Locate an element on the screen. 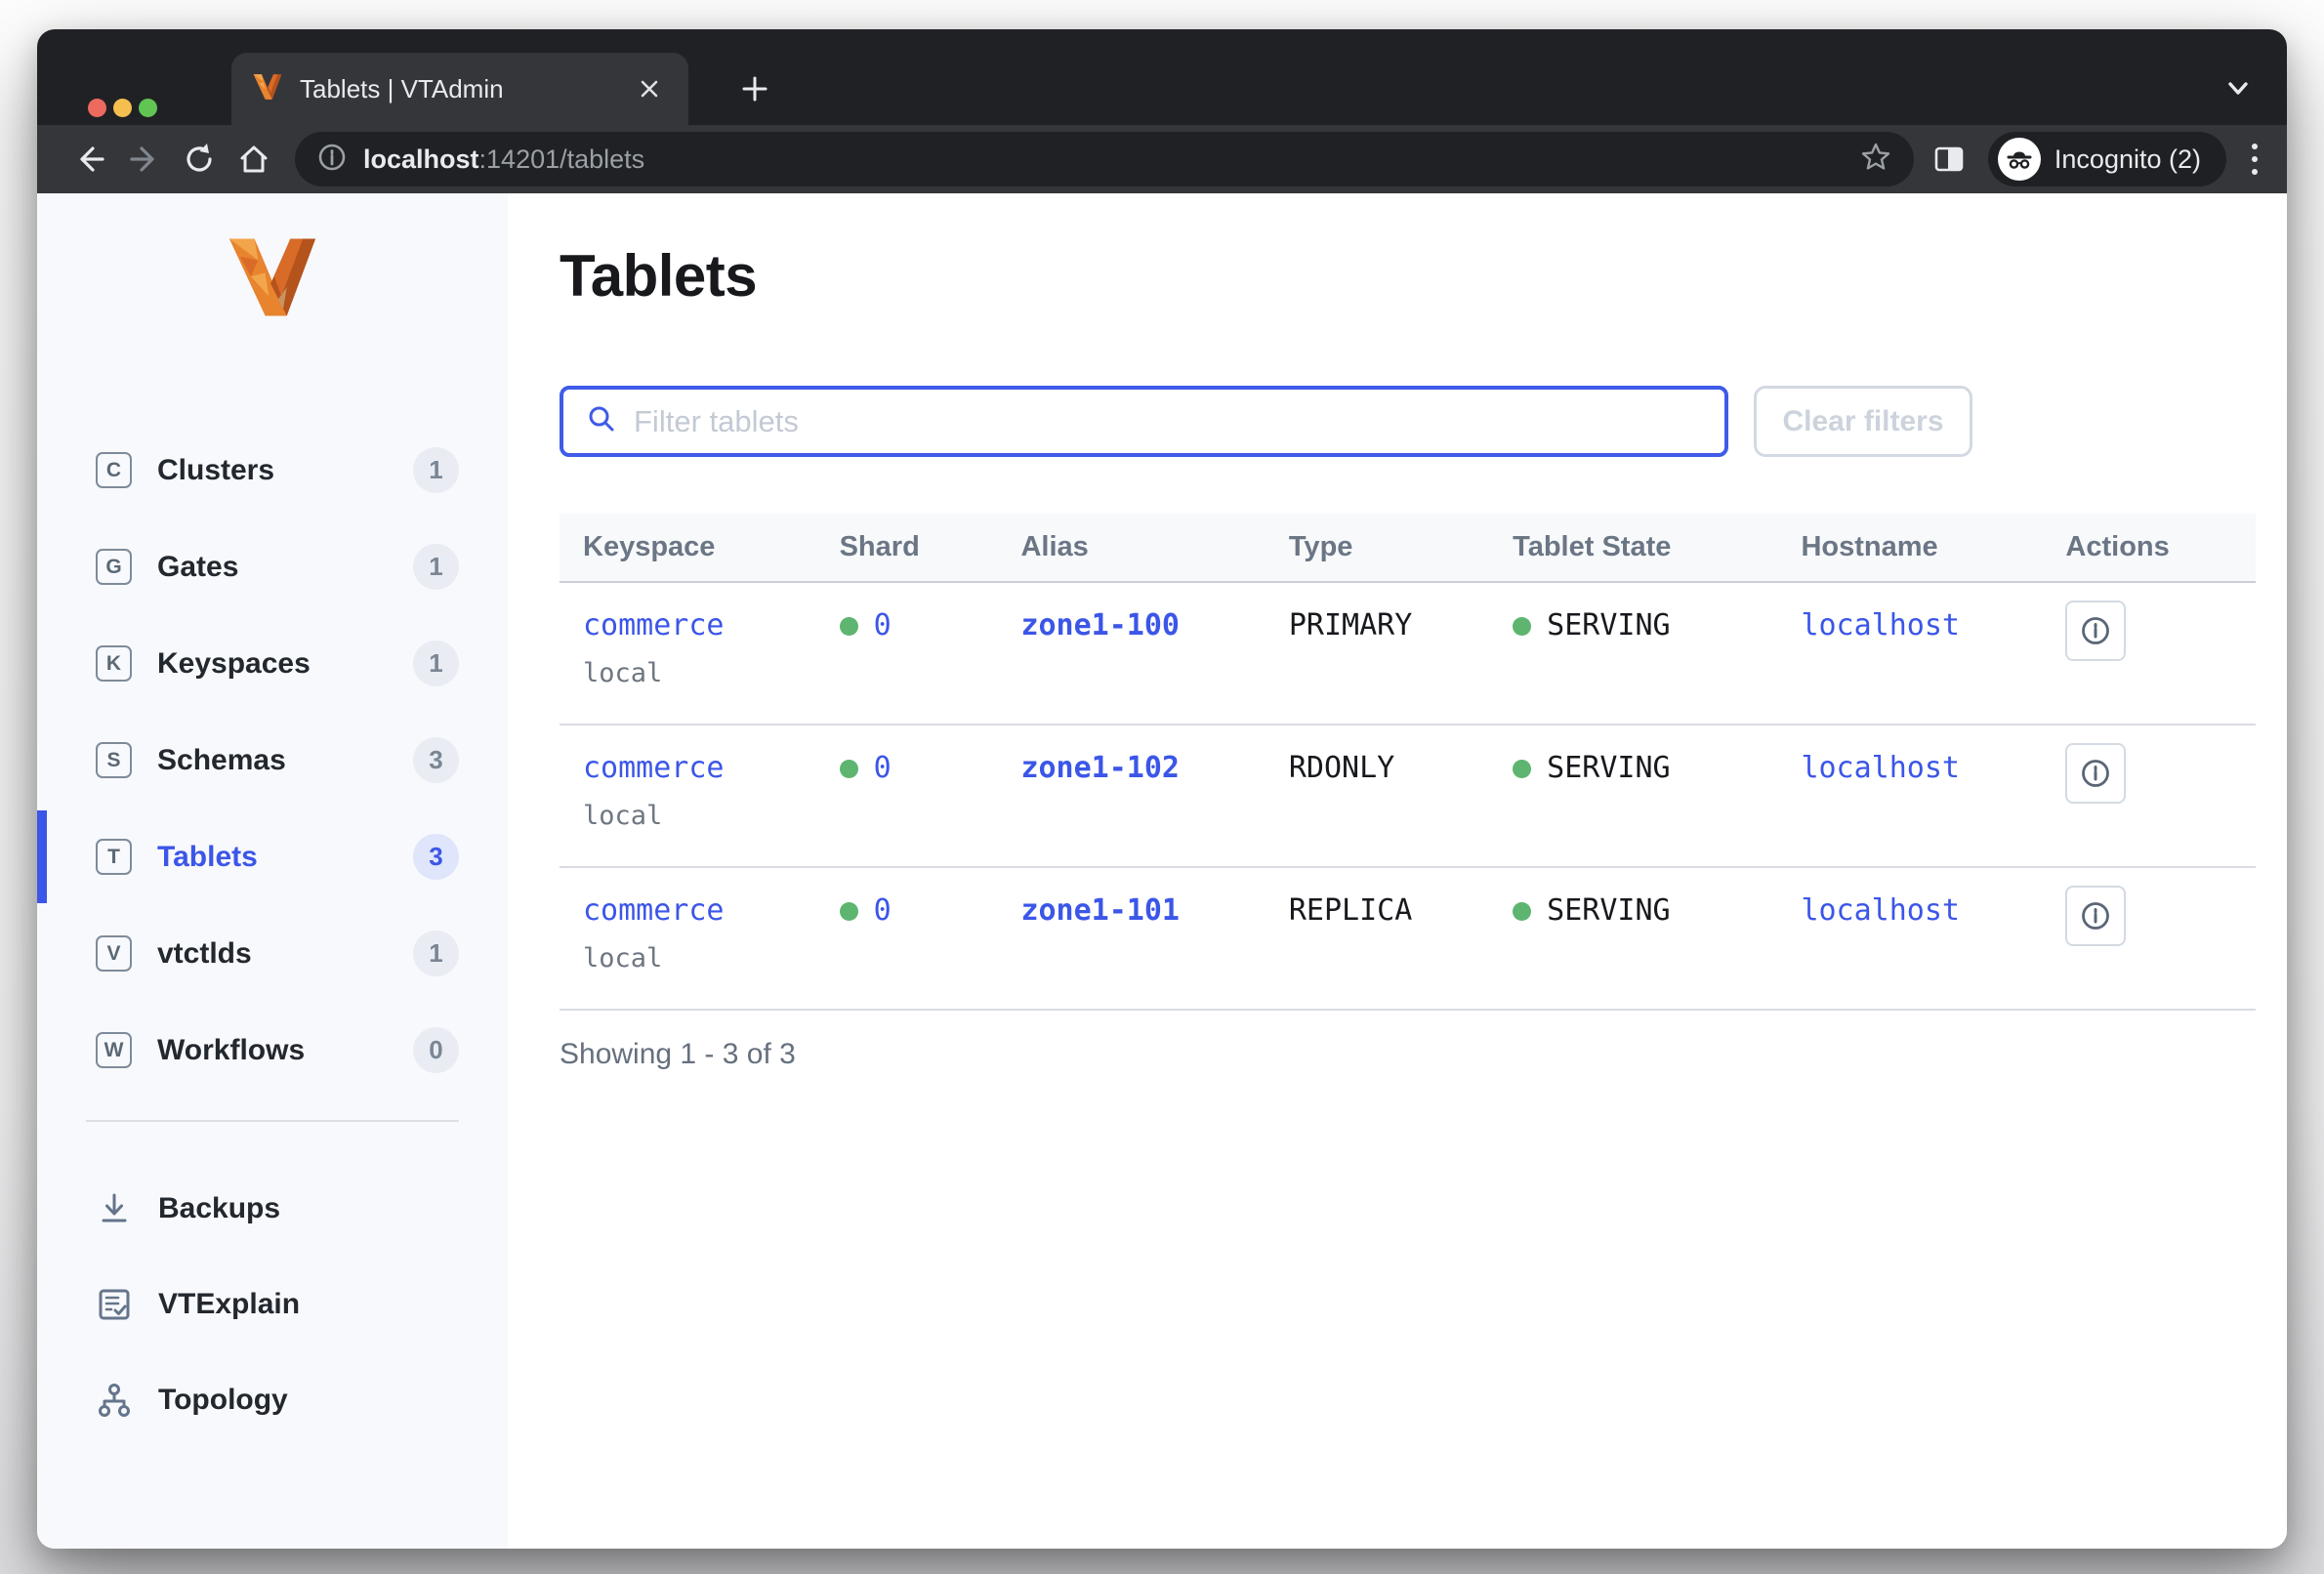 This screenshot has width=2324, height=1574. page-title: Tablets is located at coordinates (659, 276).